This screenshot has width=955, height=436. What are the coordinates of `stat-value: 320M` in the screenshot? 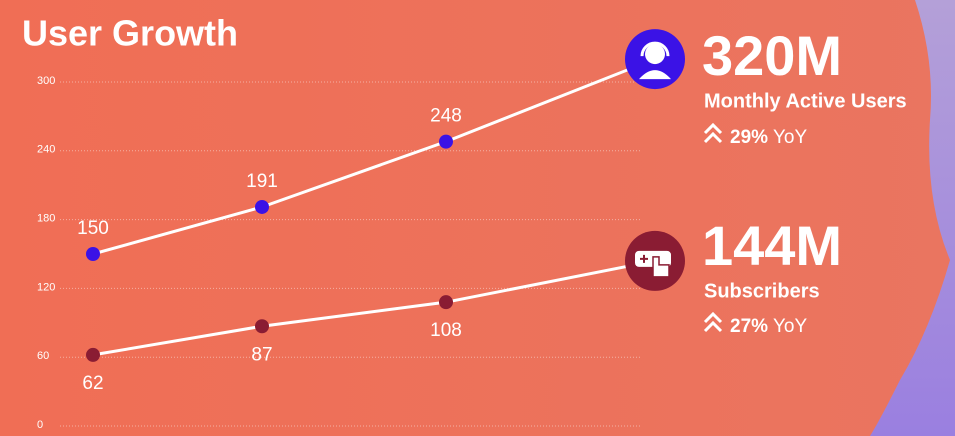 It's located at (772, 55).